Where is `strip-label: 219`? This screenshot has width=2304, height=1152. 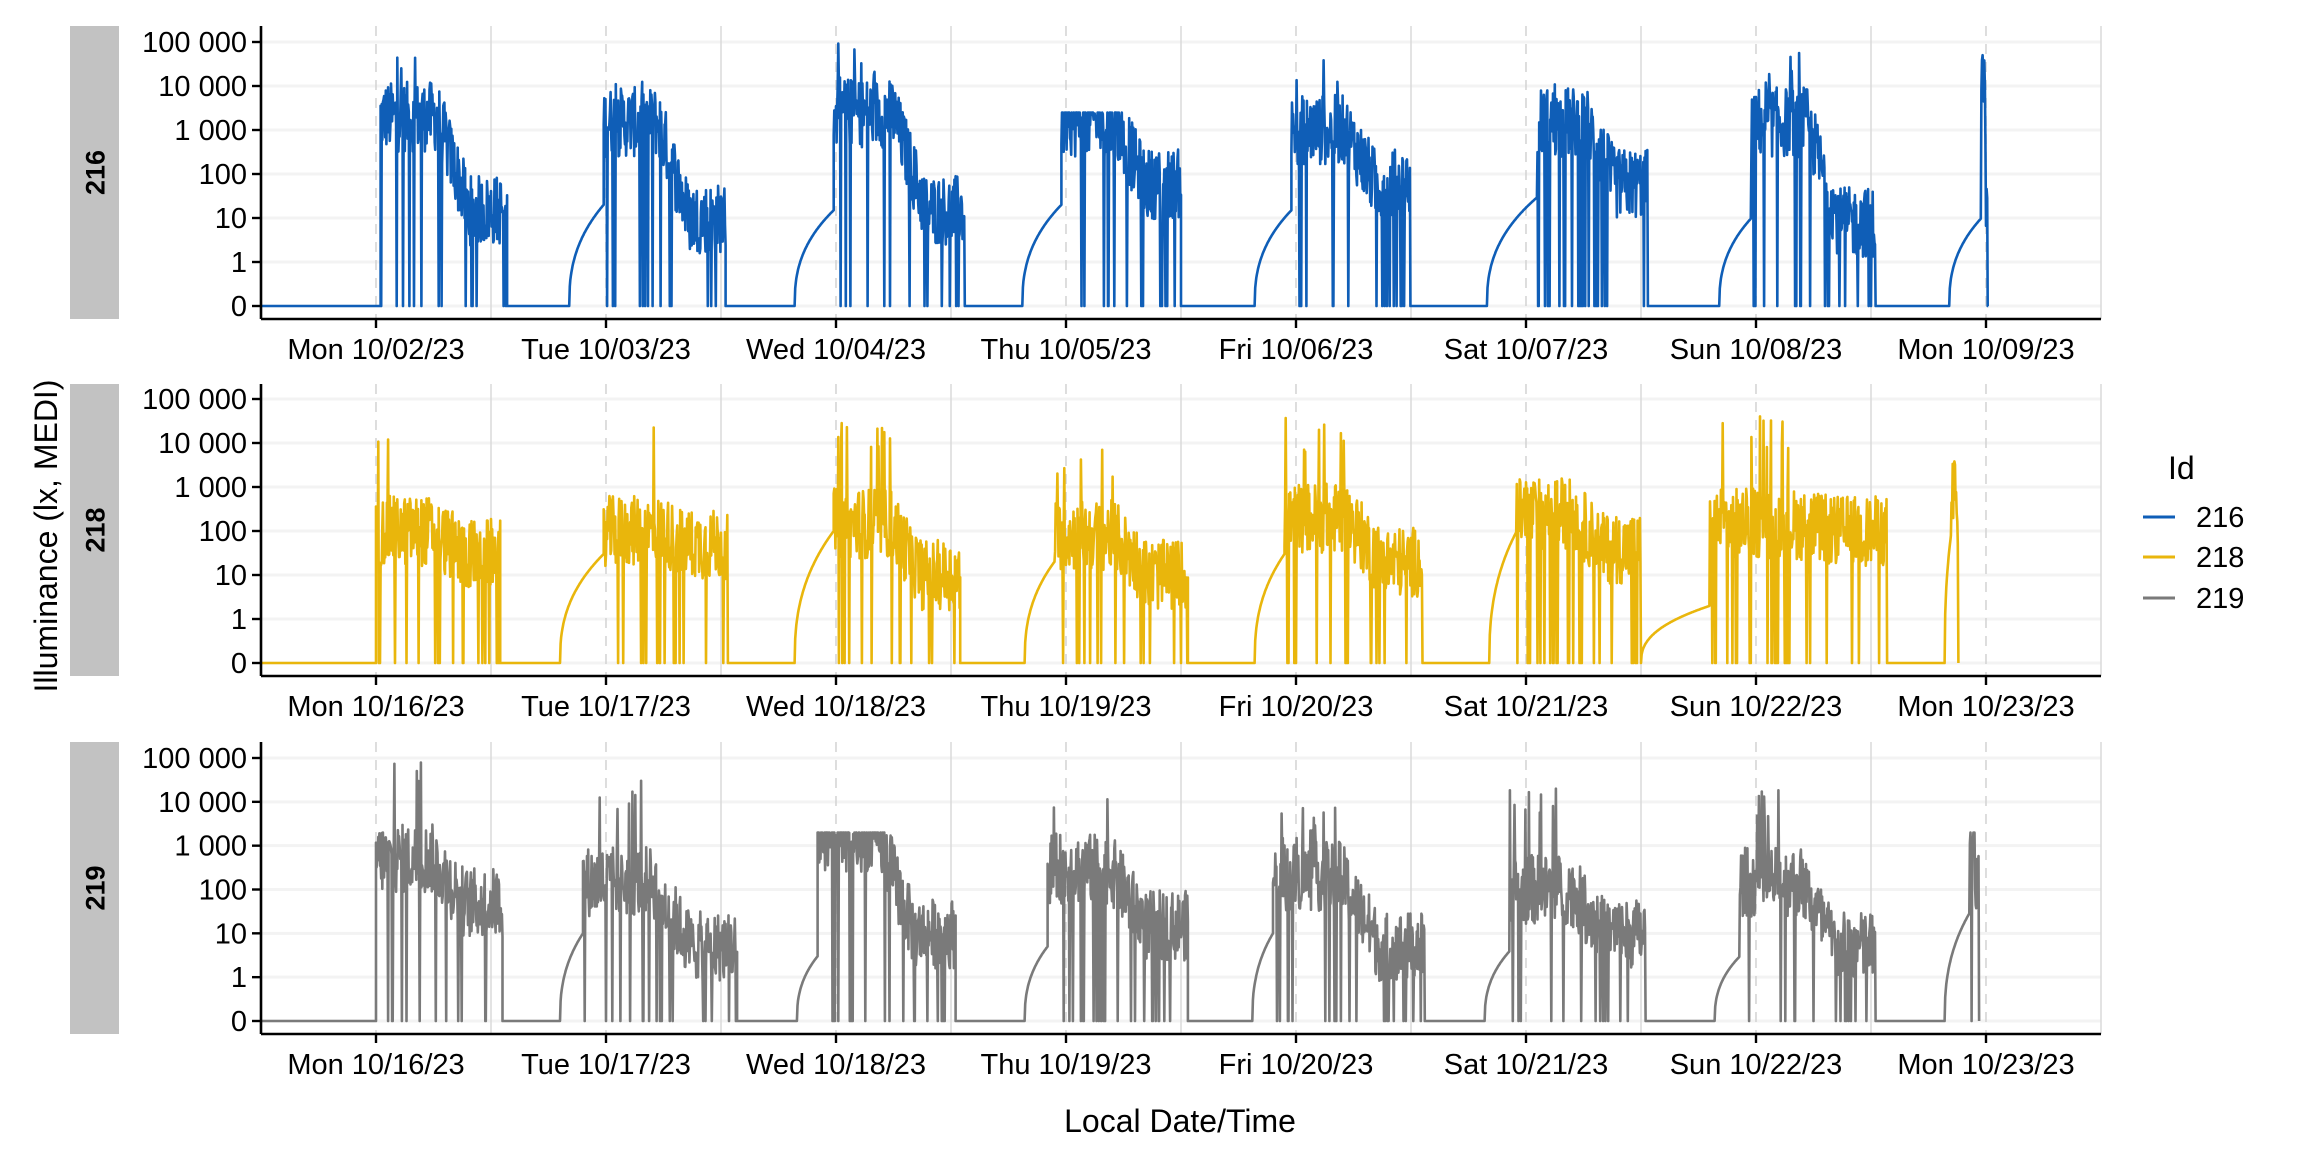 strip-label: 219 is located at coordinates (96, 887).